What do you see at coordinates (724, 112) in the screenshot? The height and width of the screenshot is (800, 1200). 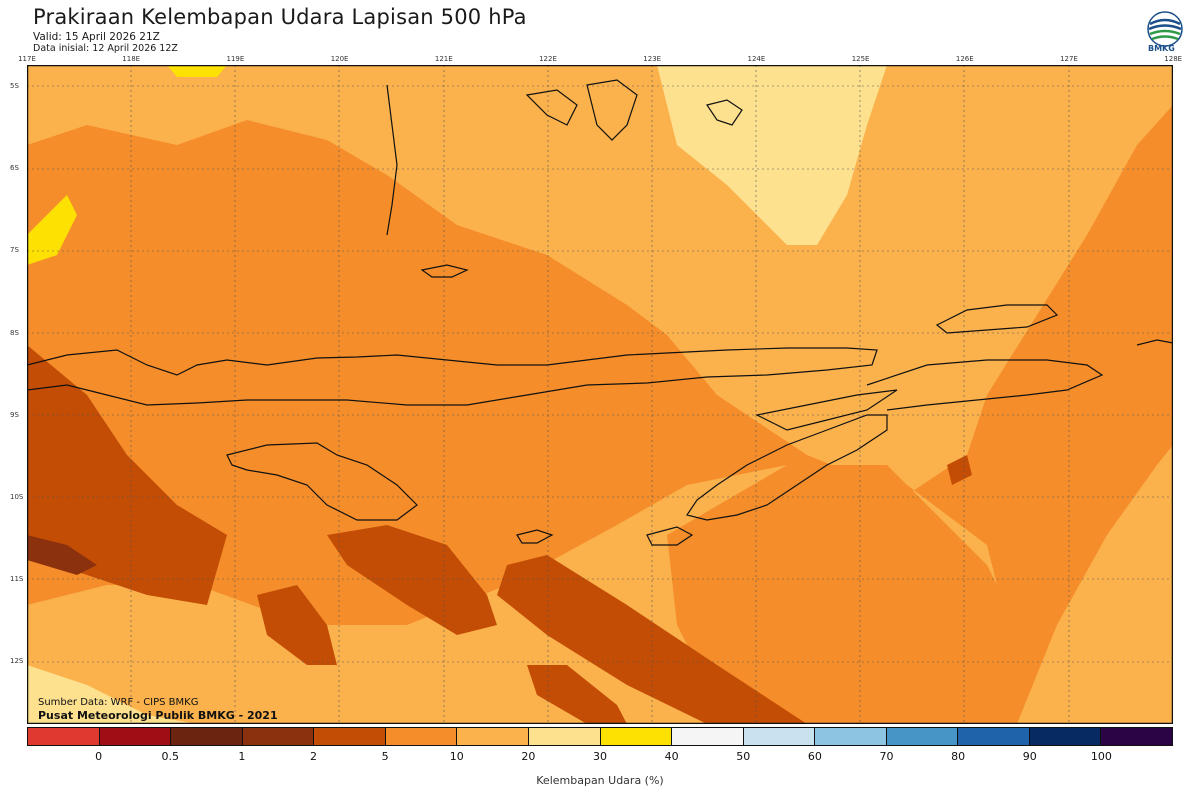 I see `small-islands-north` at bounding box center [724, 112].